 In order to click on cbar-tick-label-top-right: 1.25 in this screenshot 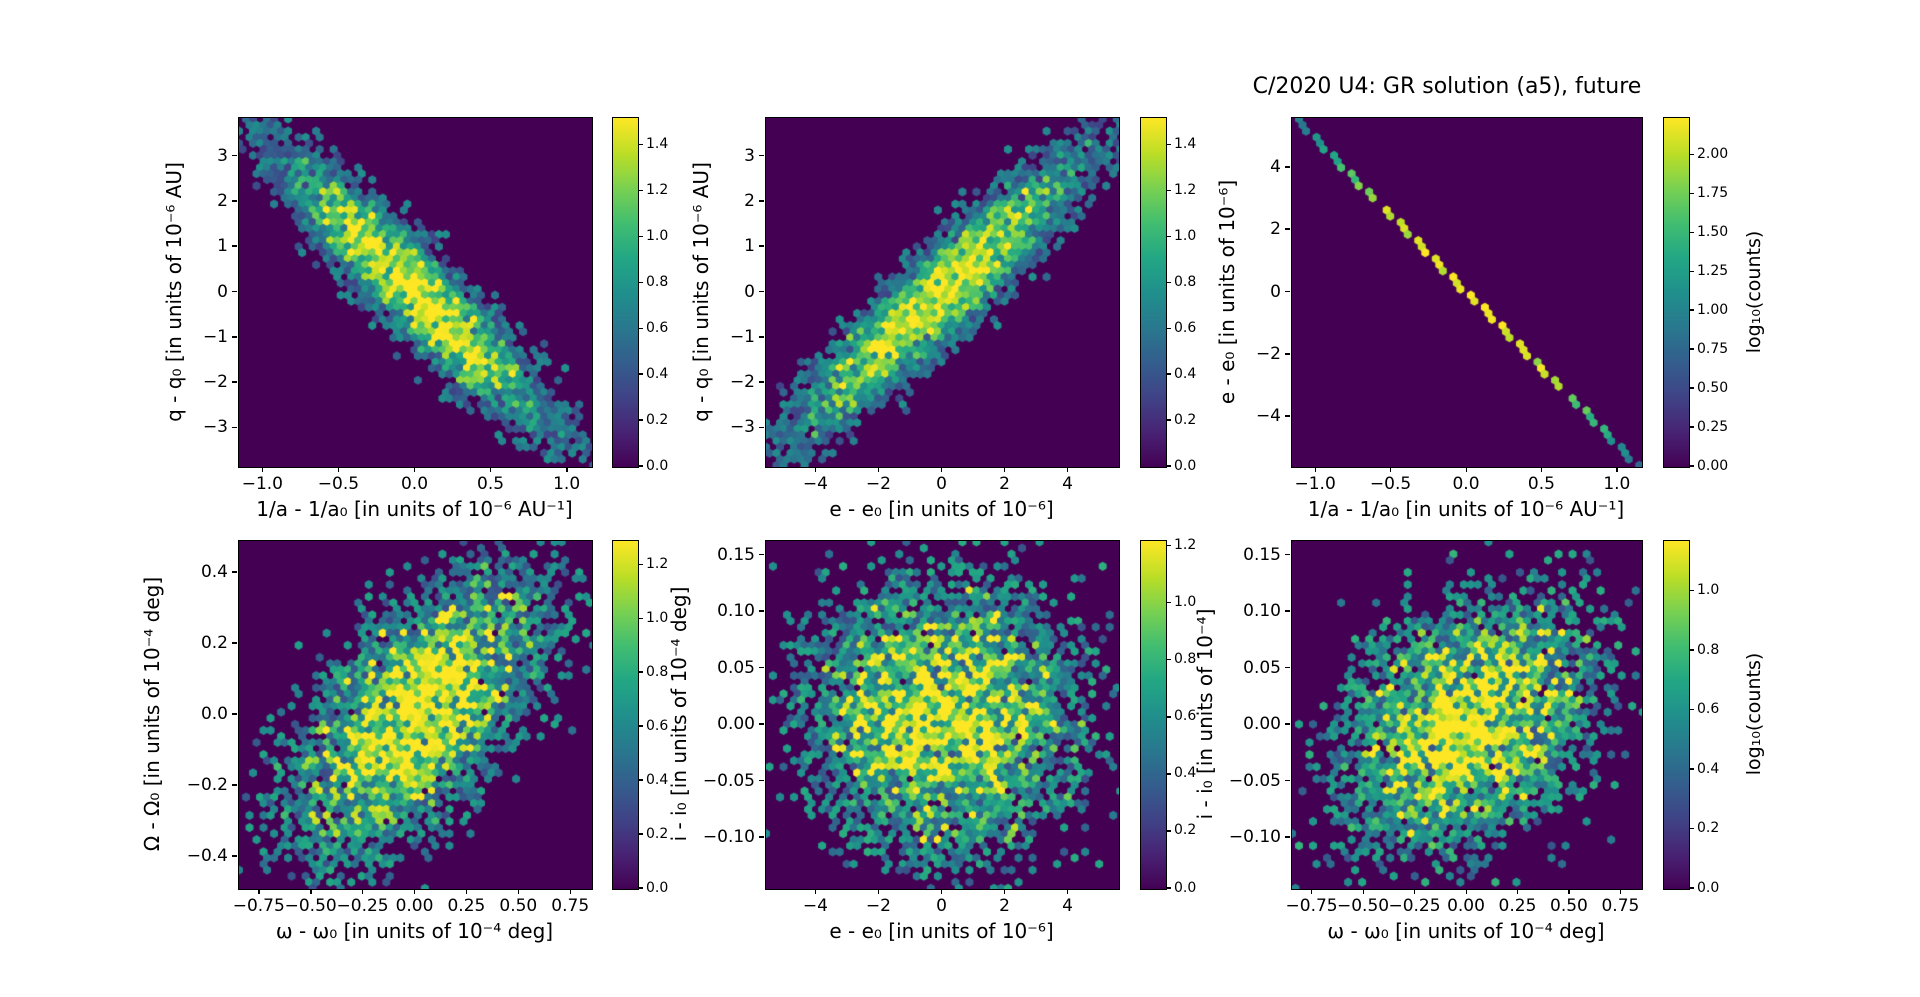, I will do `click(1713, 270)`.